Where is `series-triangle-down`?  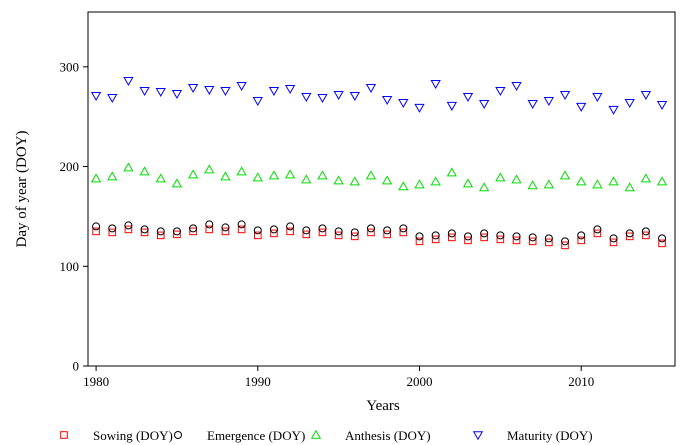
series-triangle-down is located at coordinates (379, 96).